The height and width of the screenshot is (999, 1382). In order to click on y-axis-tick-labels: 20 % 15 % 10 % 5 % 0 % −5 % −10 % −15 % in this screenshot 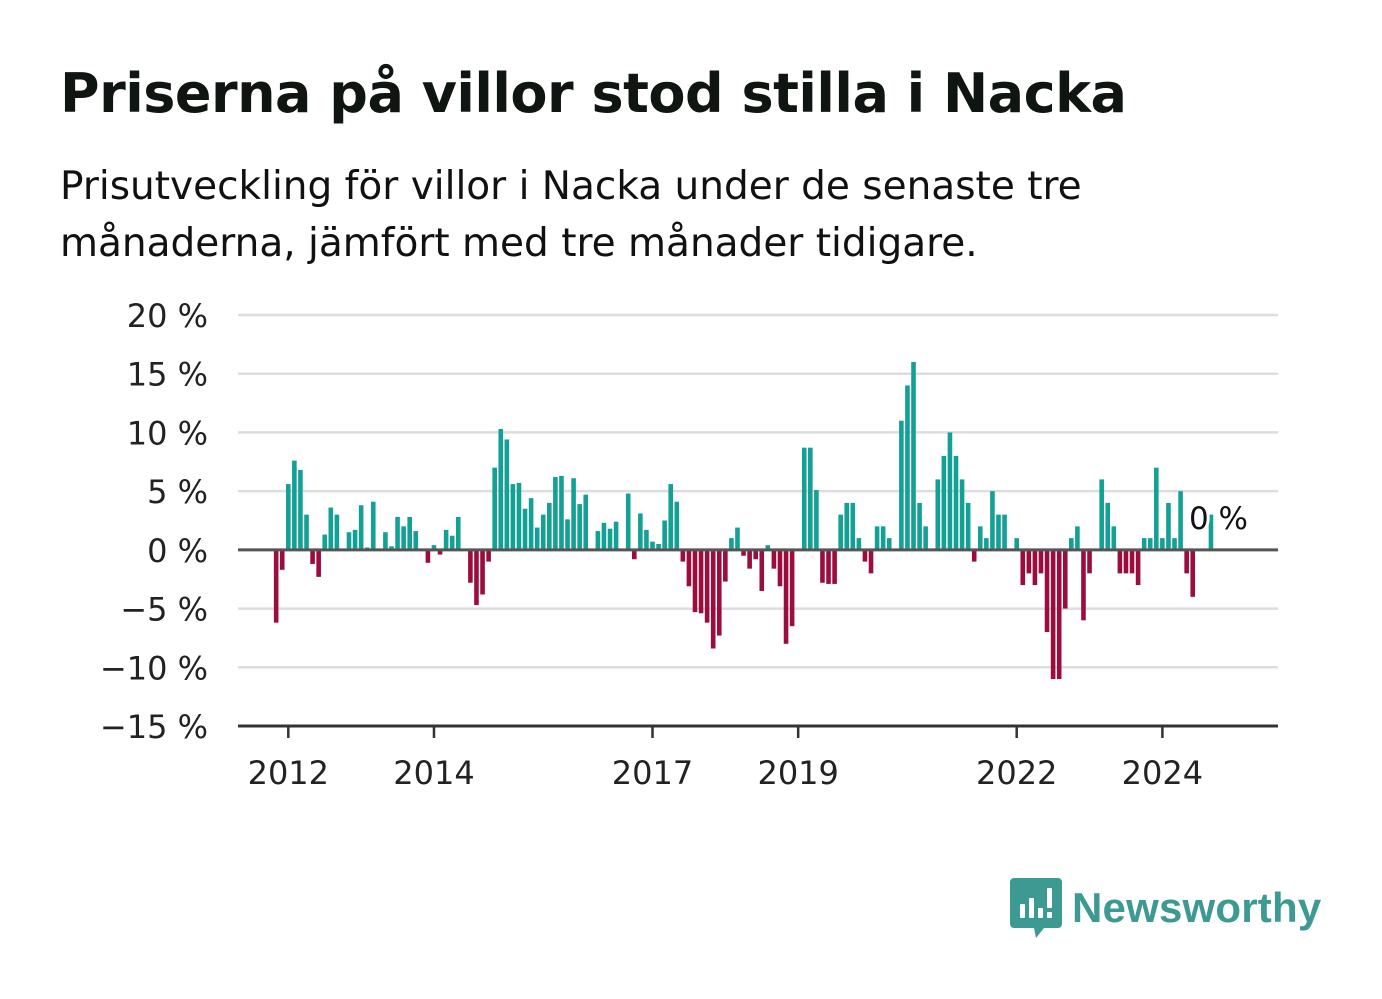, I will do `click(154, 521)`.